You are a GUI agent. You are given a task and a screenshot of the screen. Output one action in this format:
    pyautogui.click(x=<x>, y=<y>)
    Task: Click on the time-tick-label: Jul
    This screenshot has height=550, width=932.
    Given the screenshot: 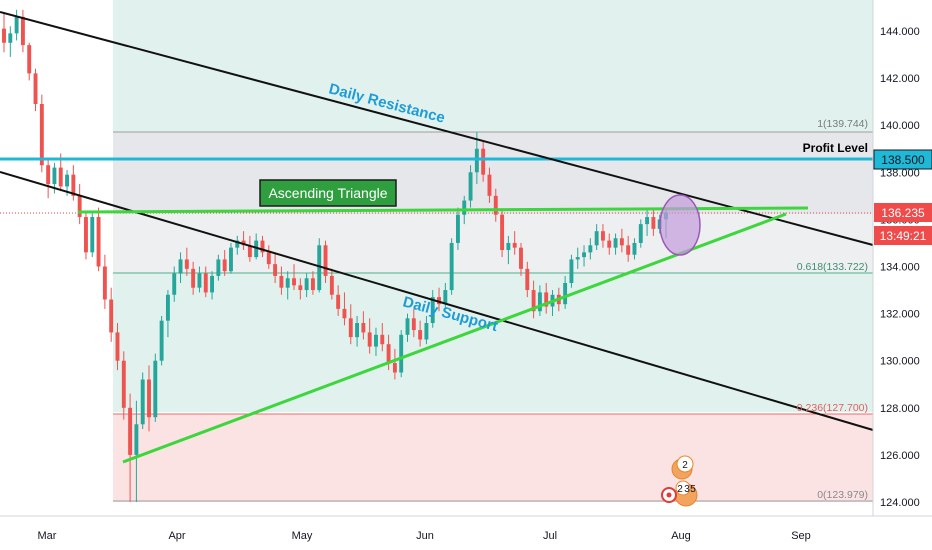 What is the action you would take?
    pyautogui.click(x=550, y=536)
    